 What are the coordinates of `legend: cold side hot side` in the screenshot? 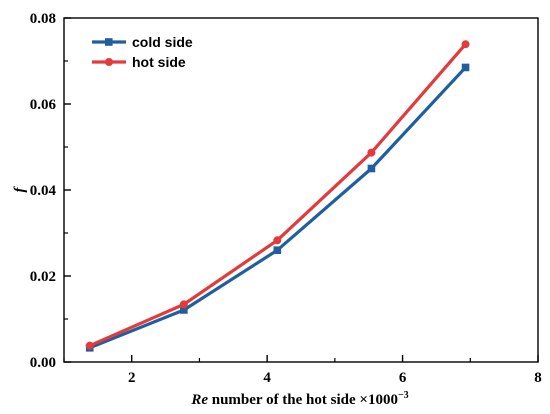 It's located at (142, 52).